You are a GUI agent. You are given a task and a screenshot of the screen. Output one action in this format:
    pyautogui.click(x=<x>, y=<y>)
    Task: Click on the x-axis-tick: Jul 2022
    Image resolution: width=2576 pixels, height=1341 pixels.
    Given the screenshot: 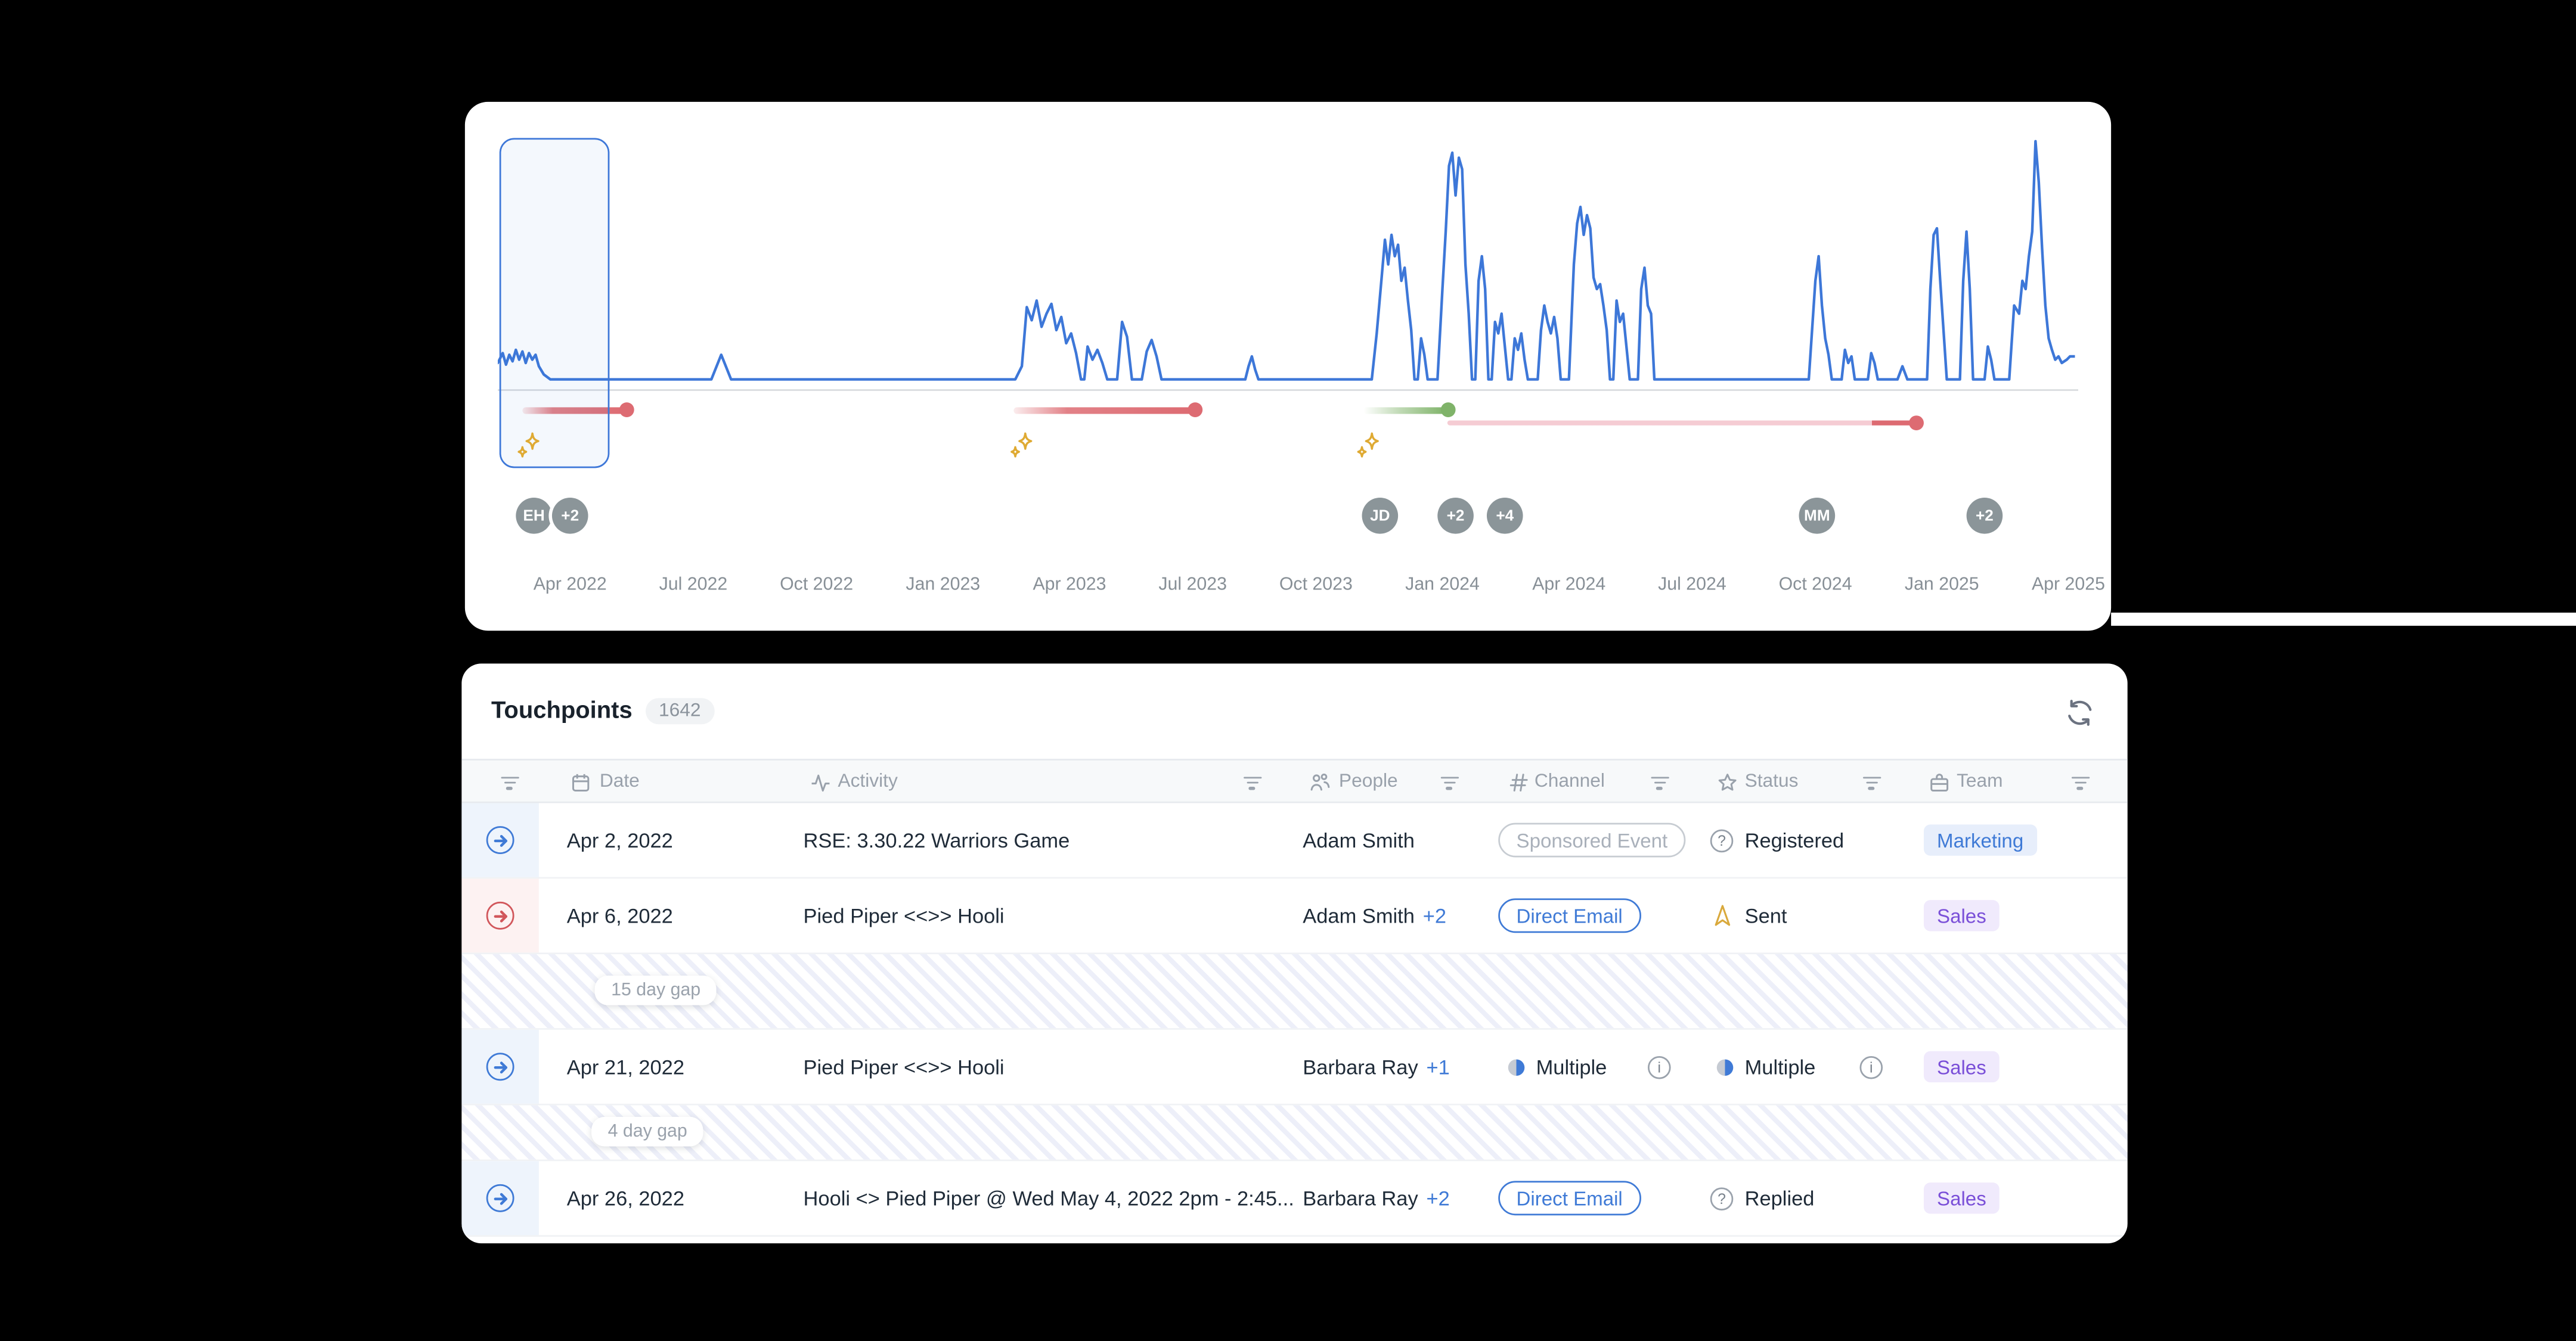 What is the action you would take?
    pyautogui.click(x=693, y=585)
    